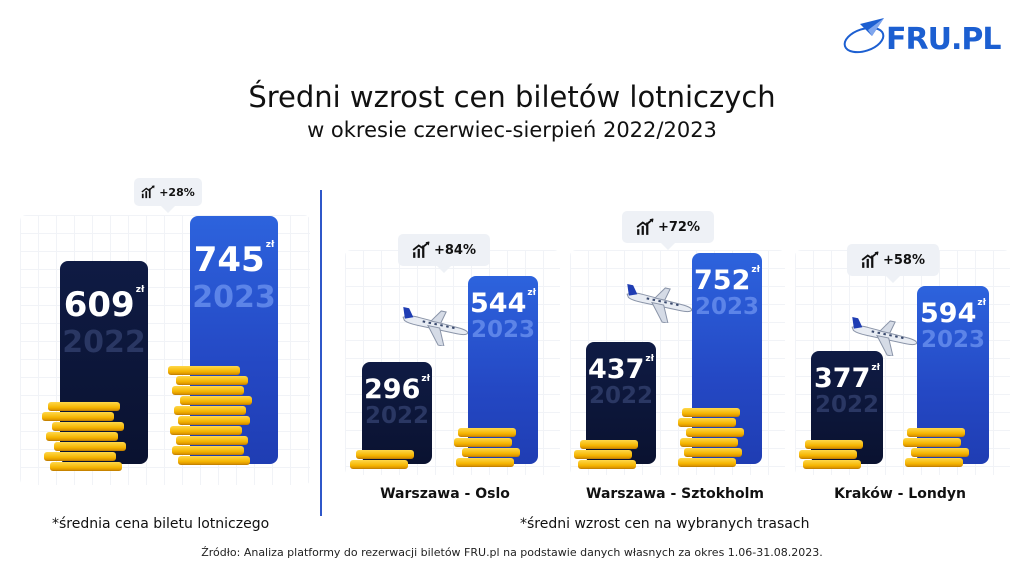  I want to click on average-note: *średnia cena biletu lotniczego, so click(161, 524).